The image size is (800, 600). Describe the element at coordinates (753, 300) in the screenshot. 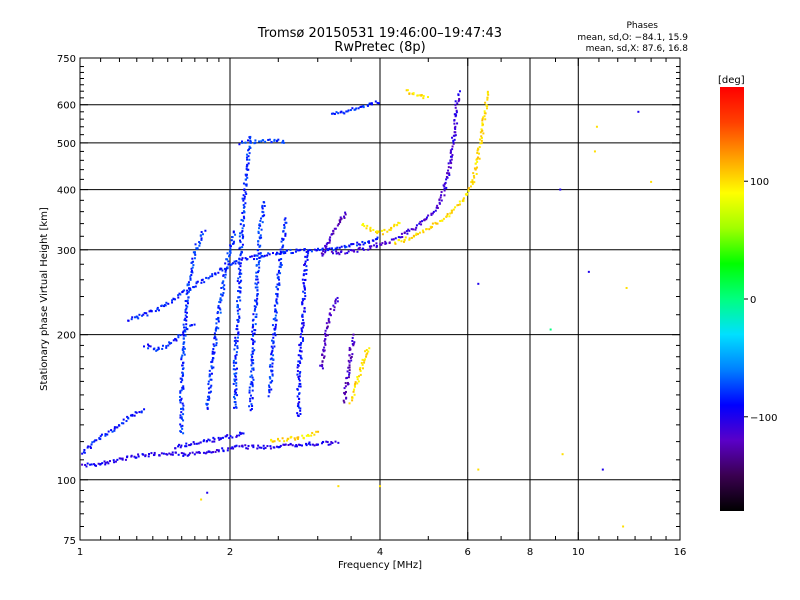

I see `colorbar-tick-label: 0` at that location.